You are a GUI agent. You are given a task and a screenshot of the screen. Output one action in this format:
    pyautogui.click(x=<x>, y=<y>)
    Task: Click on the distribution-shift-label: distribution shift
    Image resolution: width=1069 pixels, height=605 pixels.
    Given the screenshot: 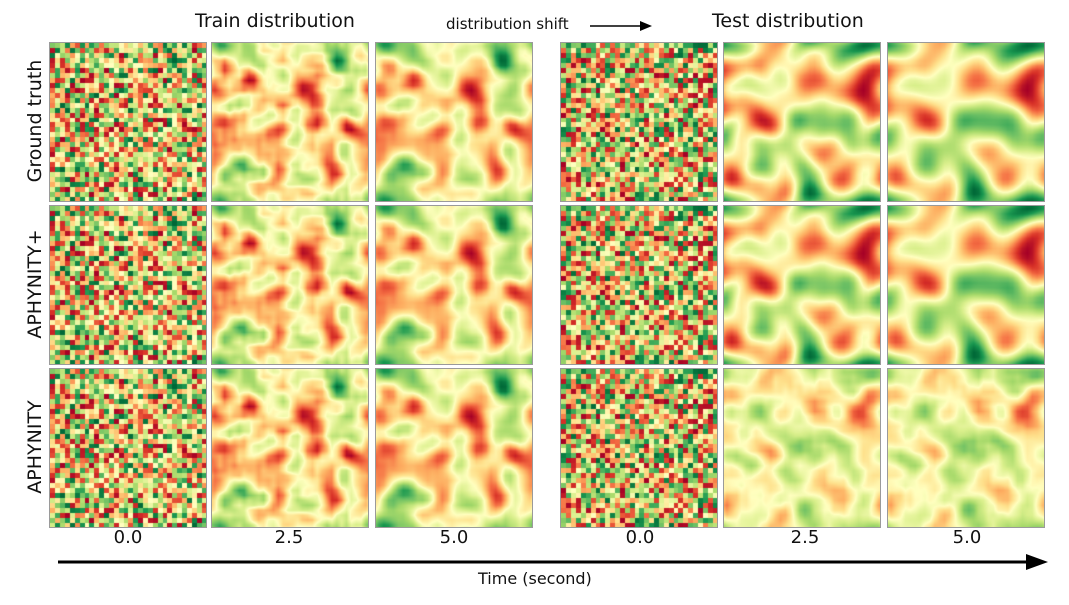 What is the action you would take?
    pyautogui.click(x=507, y=24)
    